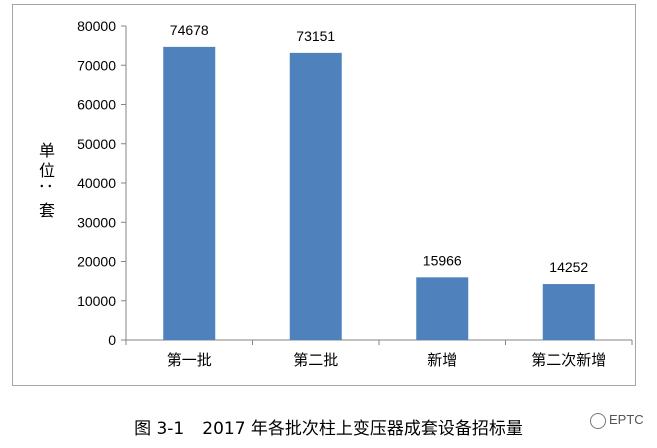 This screenshot has height=448, width=657. I want to click on y-tick-label: 30000, so click(96, 222).